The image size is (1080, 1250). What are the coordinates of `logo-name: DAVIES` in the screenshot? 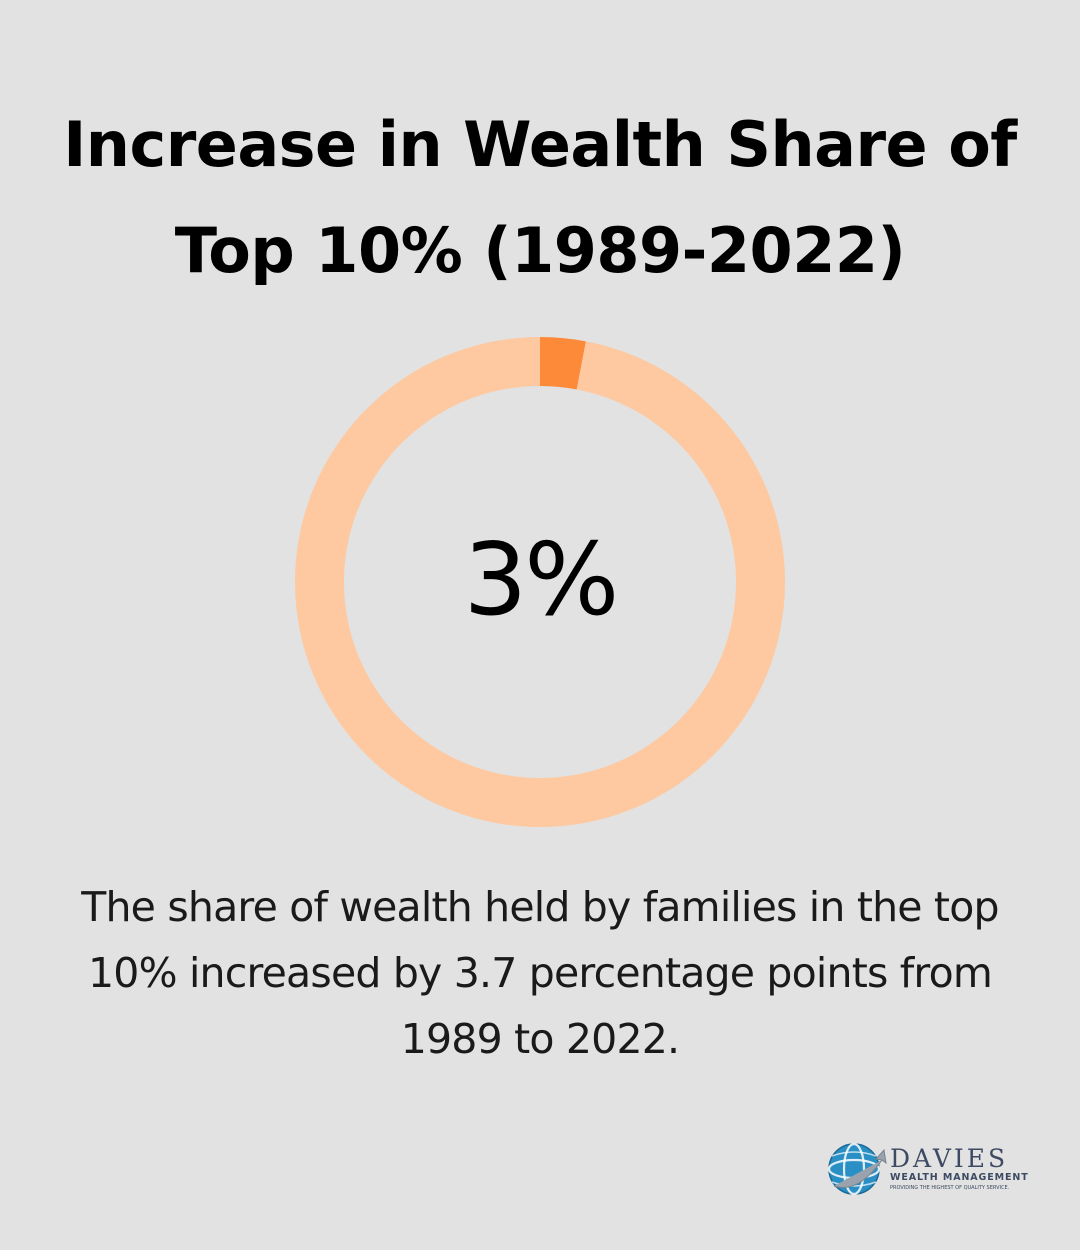 It's located at (949, 1158).